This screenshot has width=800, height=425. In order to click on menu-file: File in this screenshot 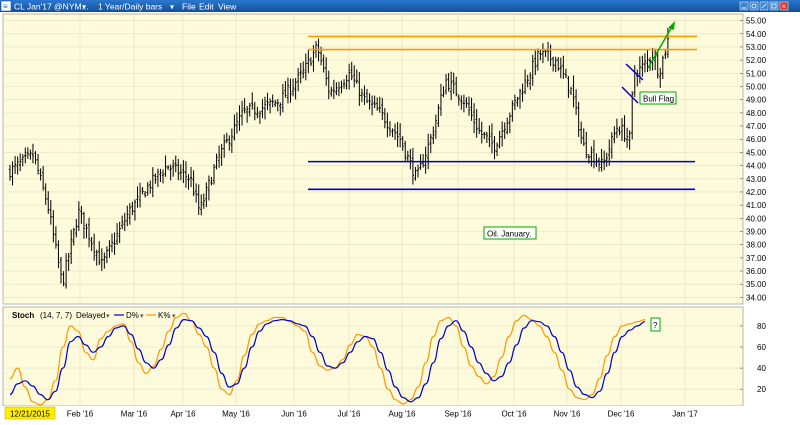, I will do `click(189, 7)`.